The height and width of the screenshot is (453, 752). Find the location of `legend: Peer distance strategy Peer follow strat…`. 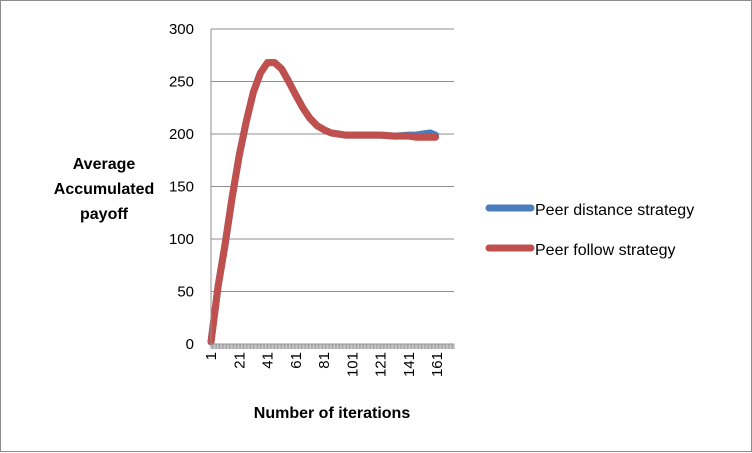

legend: Peer distance strategy Peer follow strat… is located at coordinates (589, 230).